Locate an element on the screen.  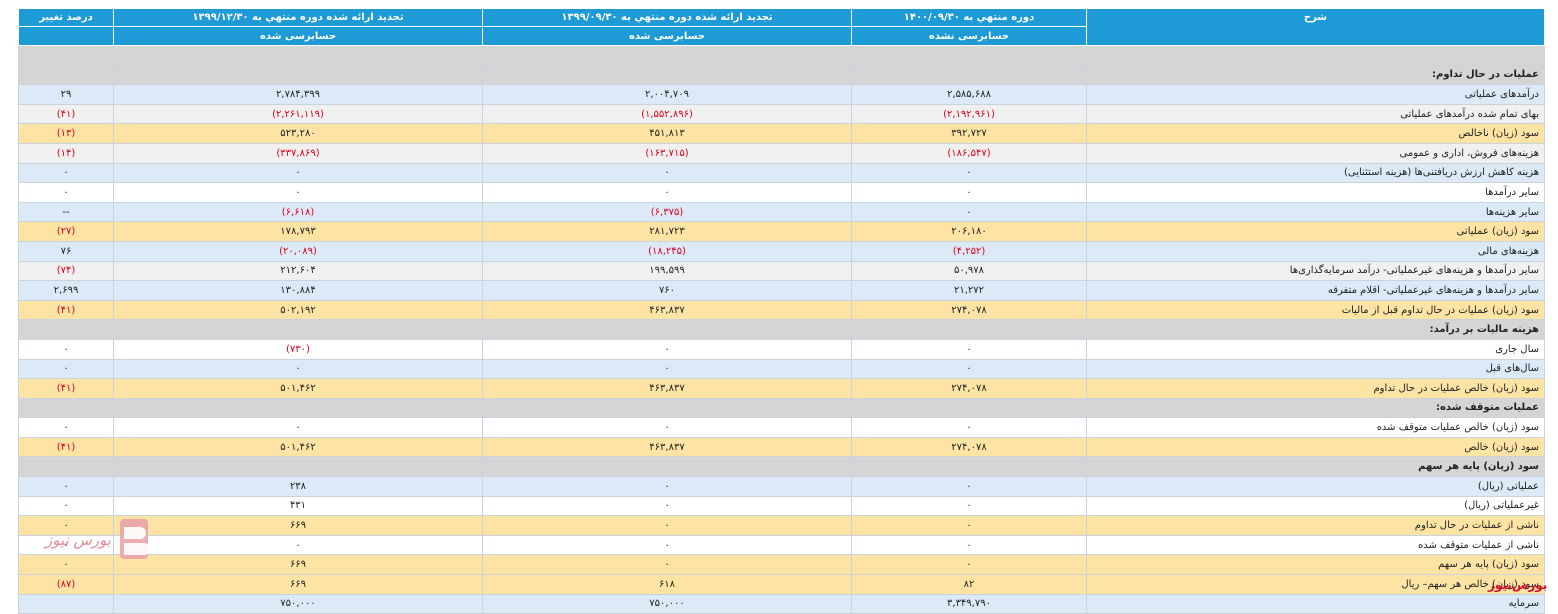
row-label: هزینه‌های مالی is located at coordinates (1315, 251).